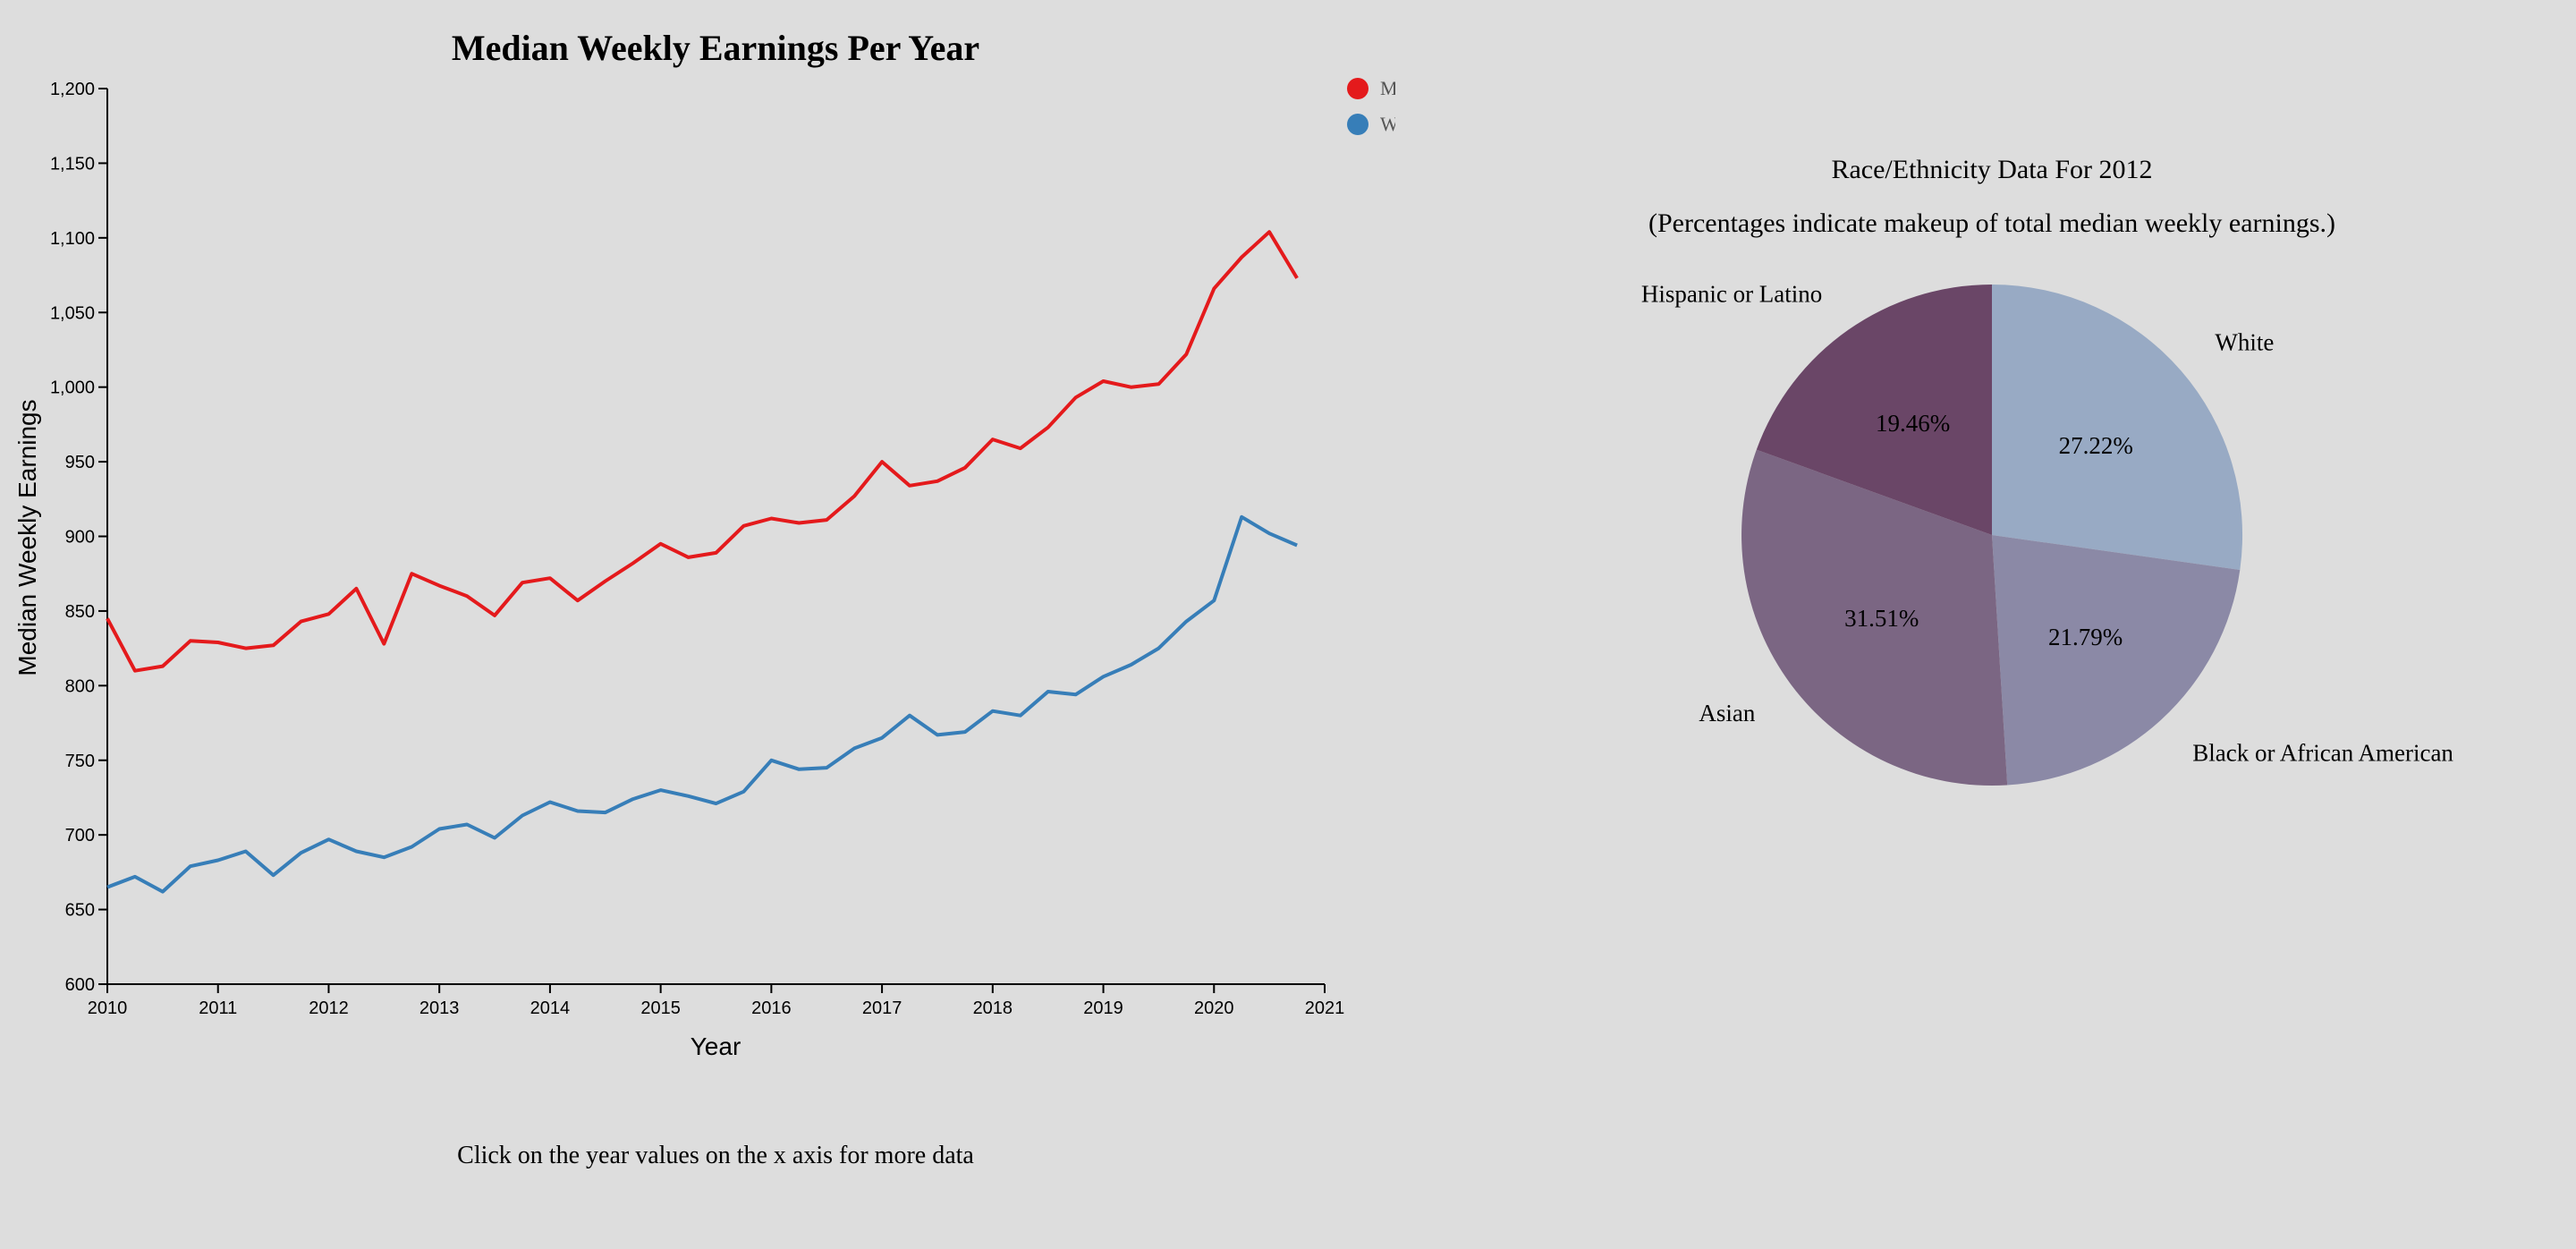 This screenshot has width=2576, height=1249. Describe the element at coordinates (2117, 427) in the screenshot. I see `pie-slice-white` at that location.